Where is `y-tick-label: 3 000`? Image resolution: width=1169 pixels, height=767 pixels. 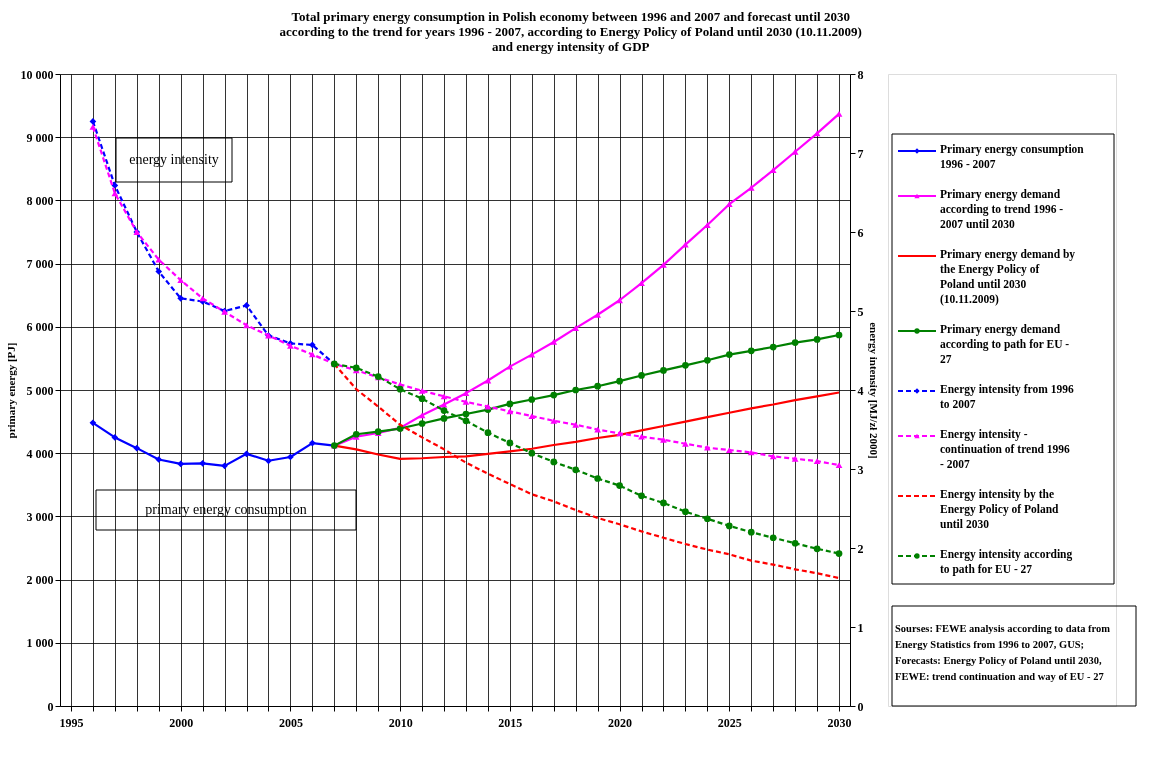 y-tick-label: 3 000 is located at coordinates (40, 516).